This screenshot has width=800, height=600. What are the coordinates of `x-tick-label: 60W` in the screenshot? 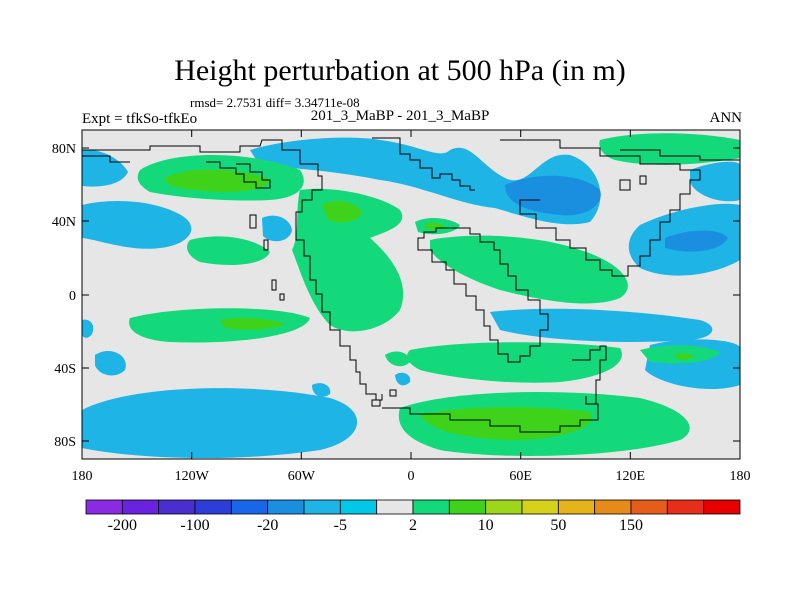 It's located at (302, 476).